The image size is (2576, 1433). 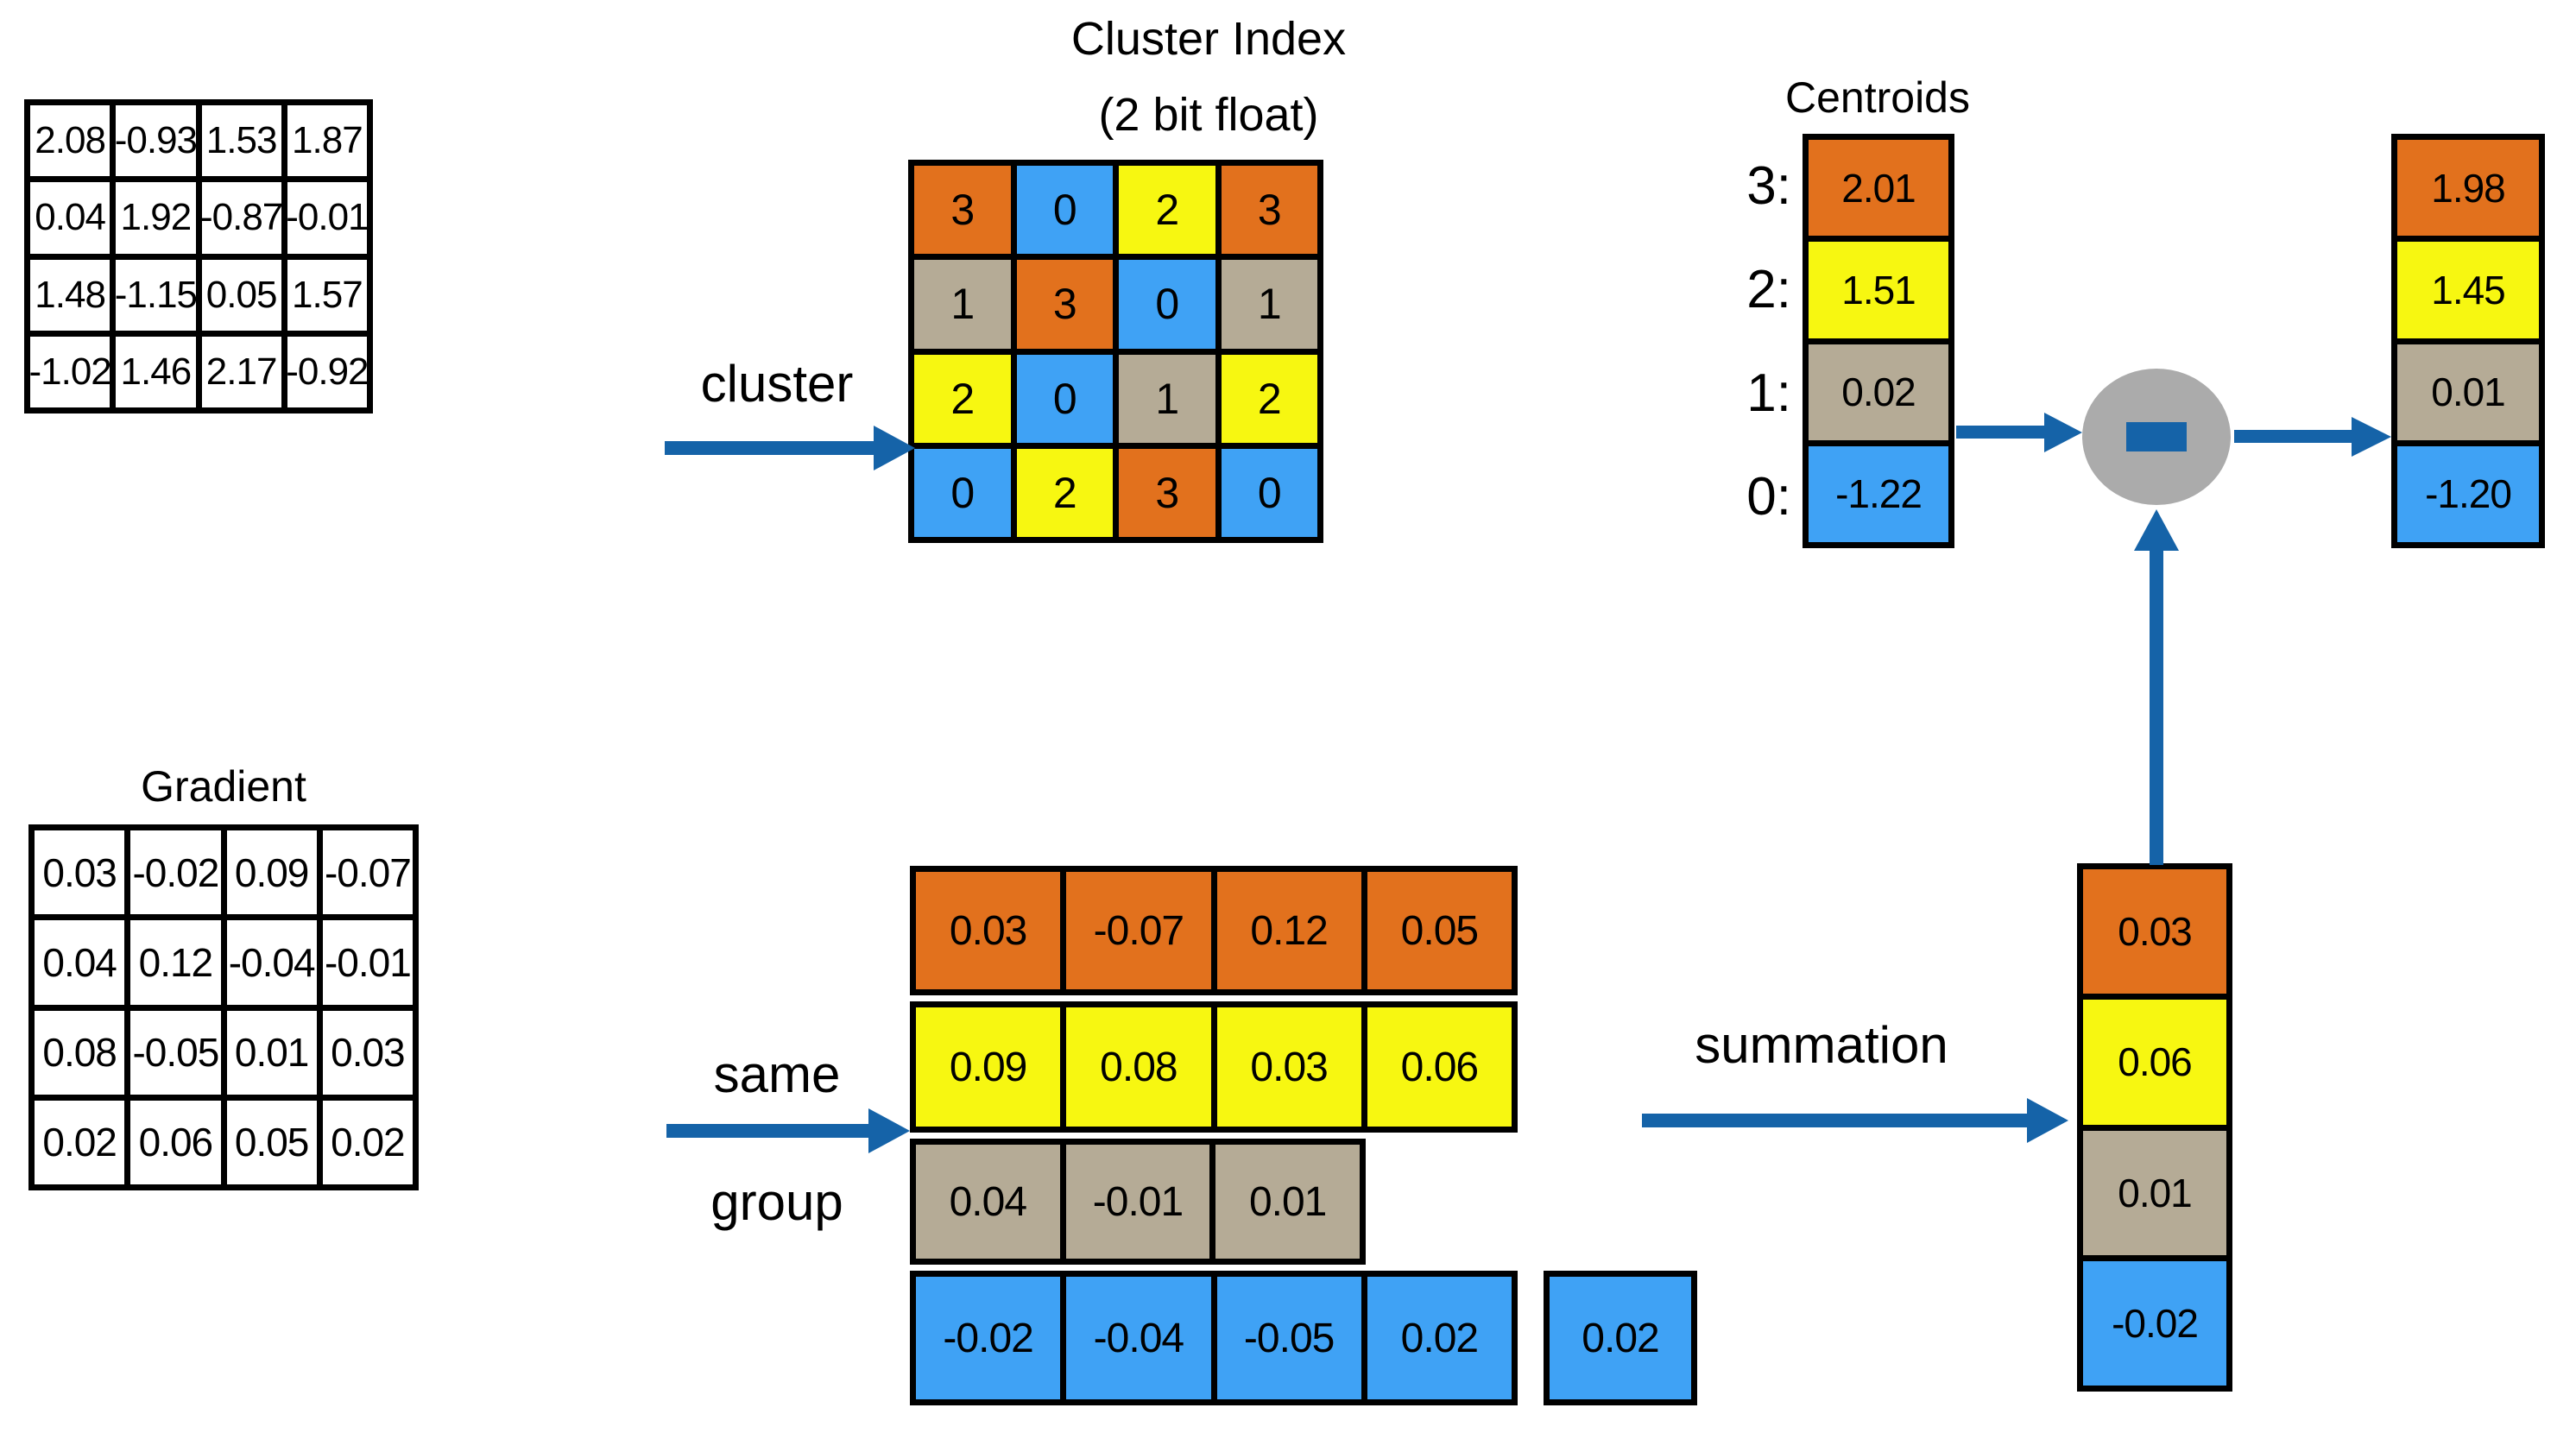 What do you see at coordinates (1439, 931) in the screenshot?
I see `group-cell: 0.05` at bounding box center [1439, 931].